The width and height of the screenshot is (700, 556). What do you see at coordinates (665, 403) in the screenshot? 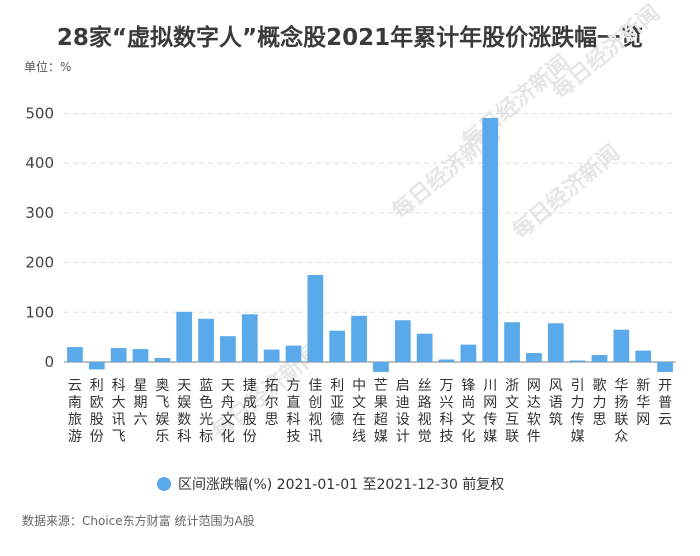
I see `x-category-label: 开普云` at bounding box center [665, 403].